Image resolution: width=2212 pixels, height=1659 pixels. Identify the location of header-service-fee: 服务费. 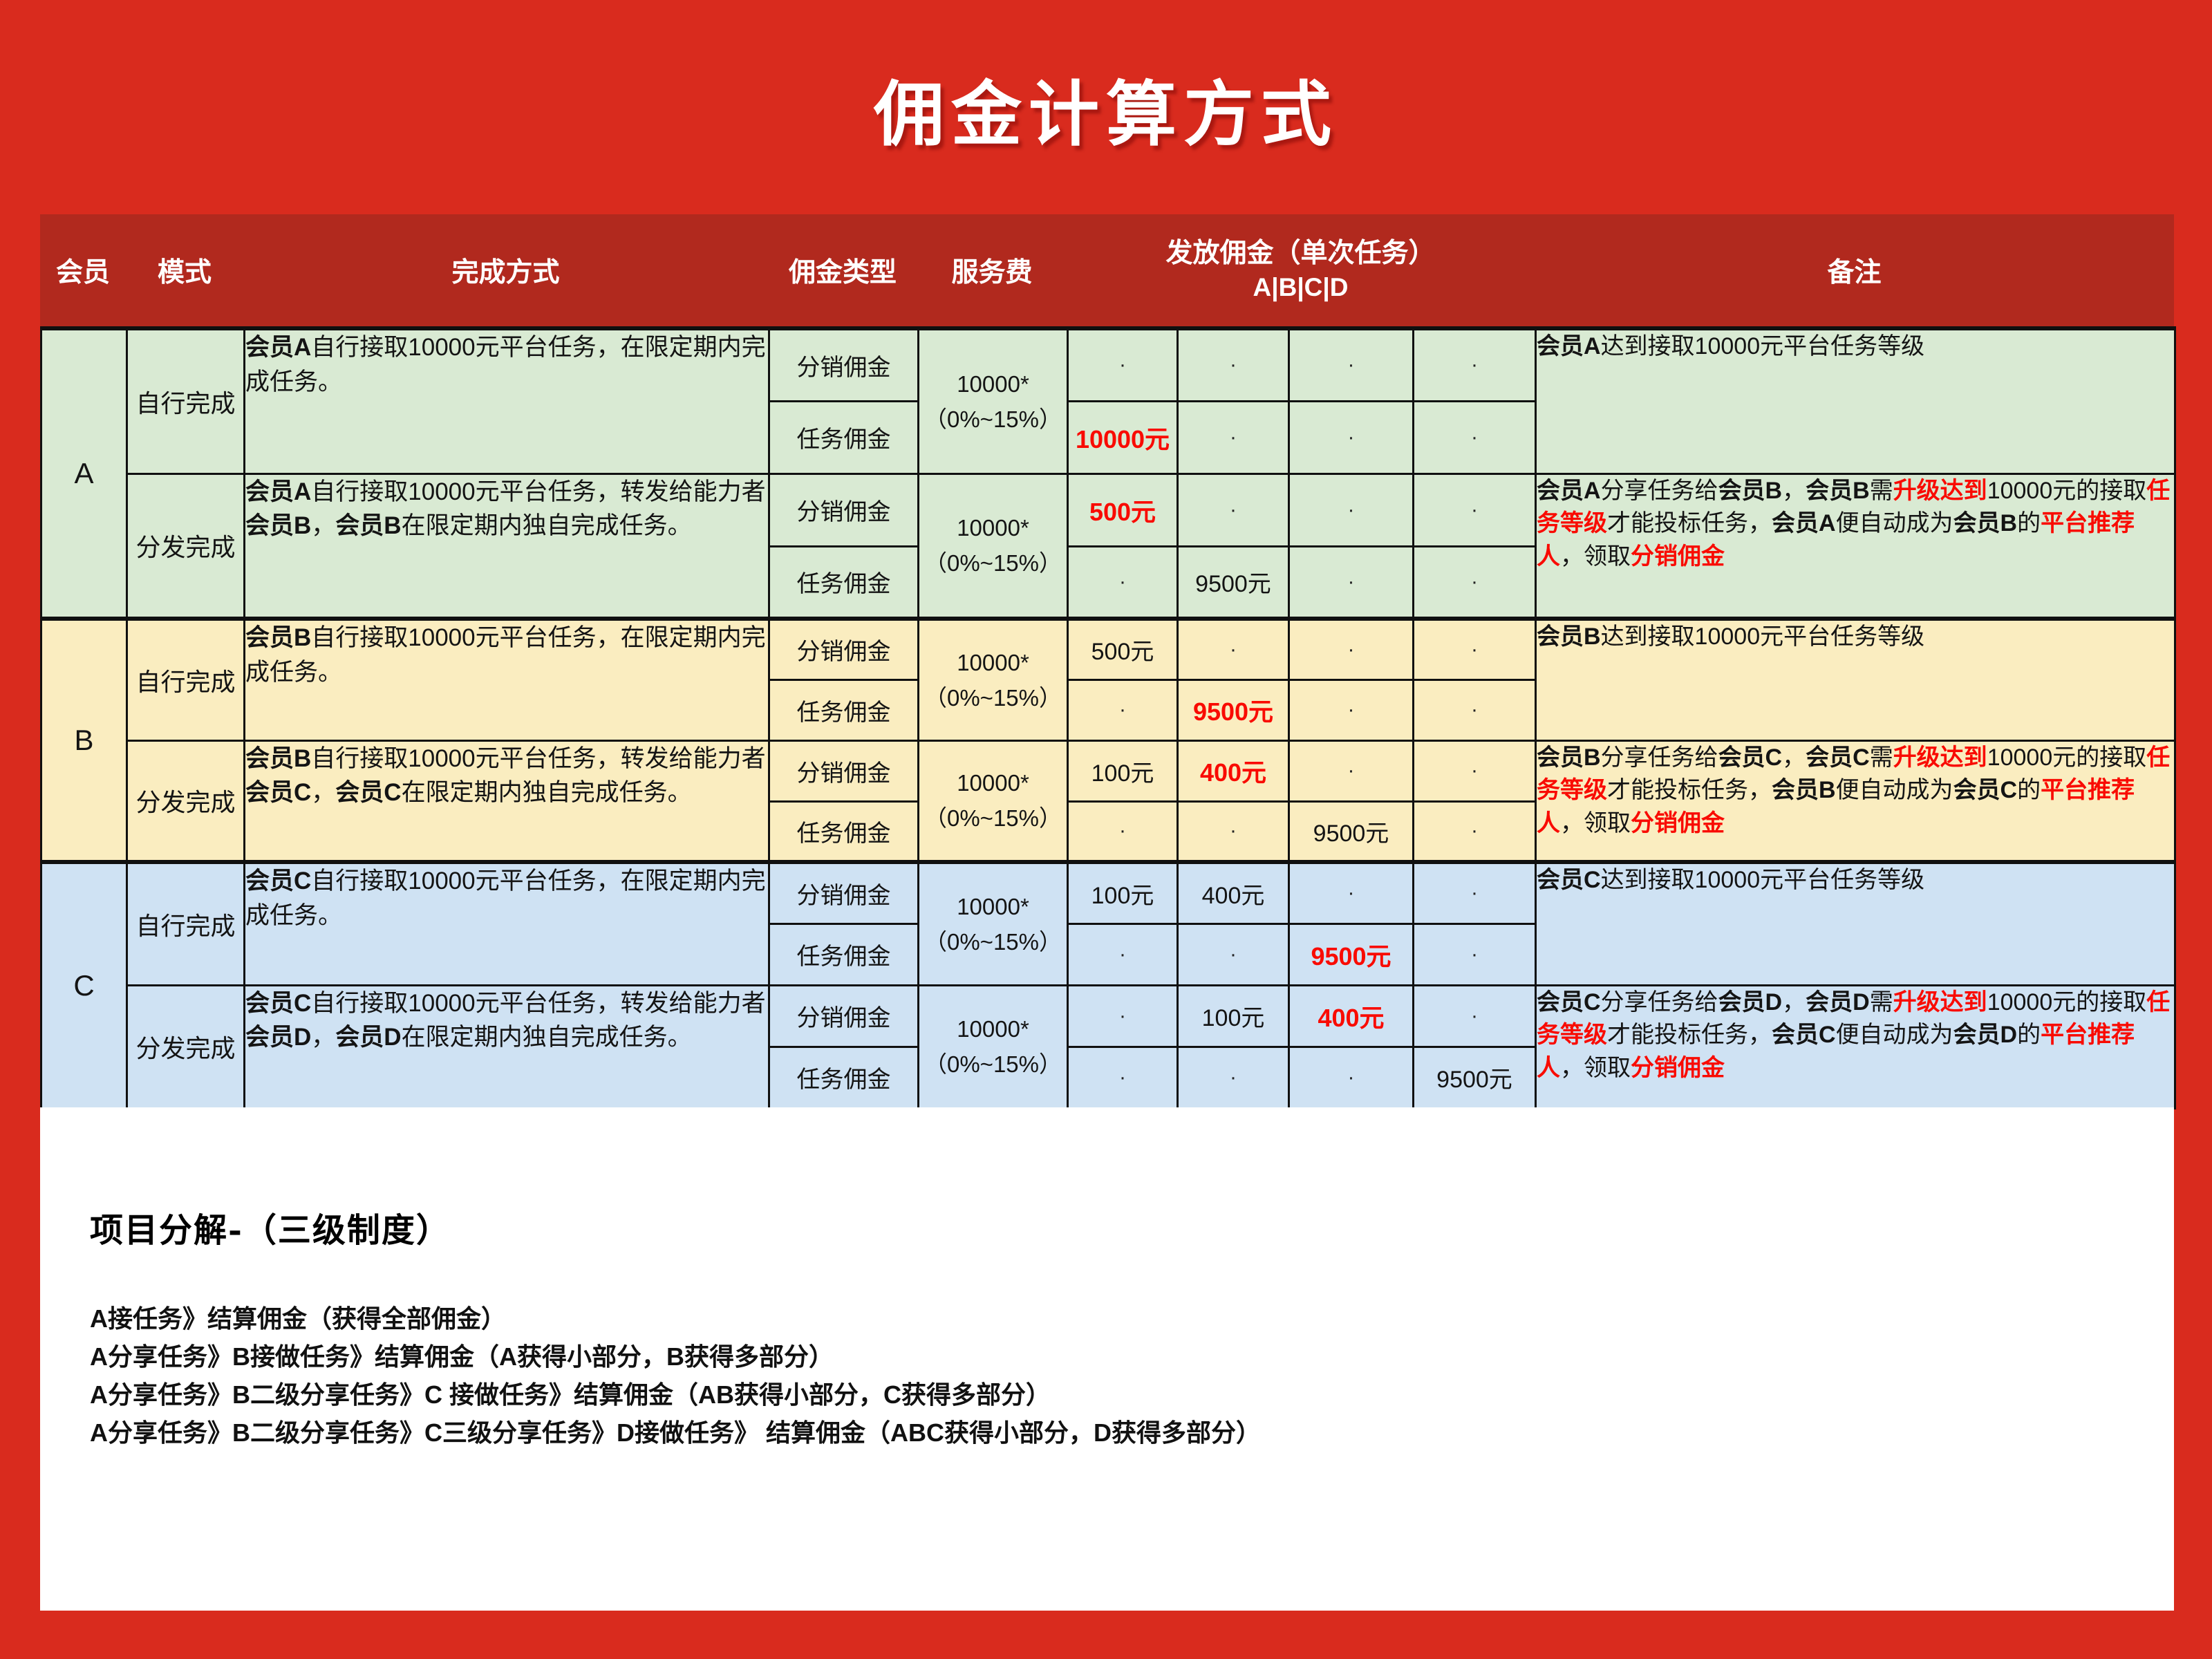
(992, 273).